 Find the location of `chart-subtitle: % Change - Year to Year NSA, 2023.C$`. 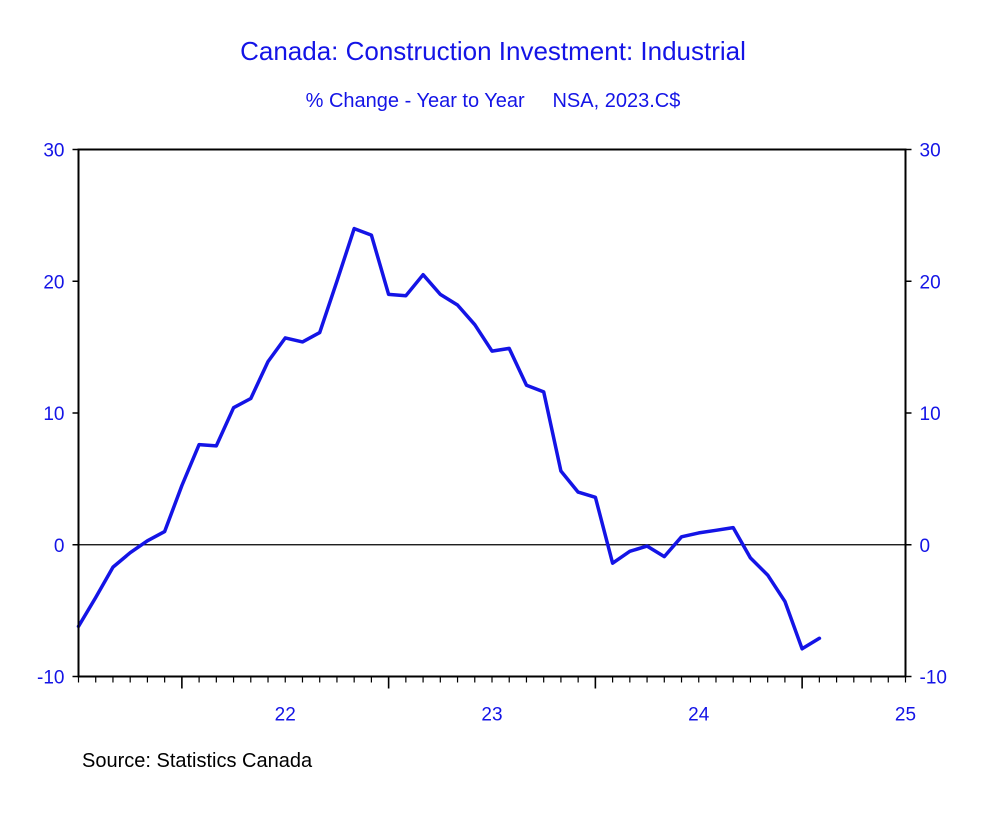

chart-subtitle: % Change - Year to Year NSA, 2023.C$ is located at coordinates (493, 101).